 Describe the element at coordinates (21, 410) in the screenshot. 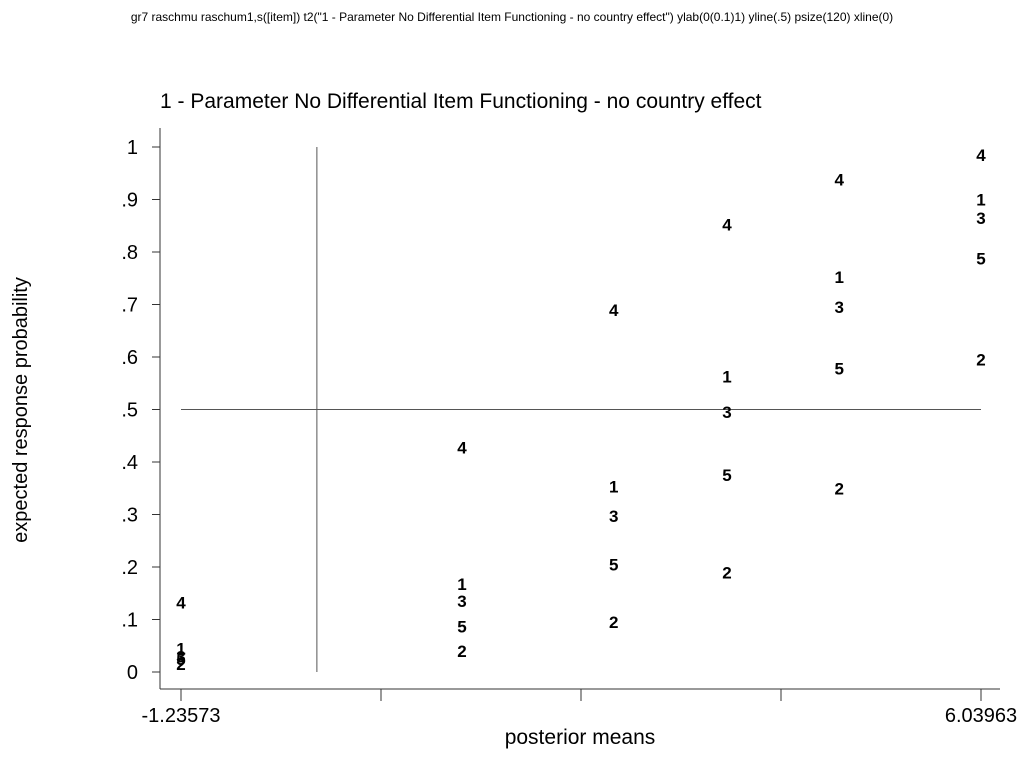

I see `y-axis-label: expected response probability` at that location.